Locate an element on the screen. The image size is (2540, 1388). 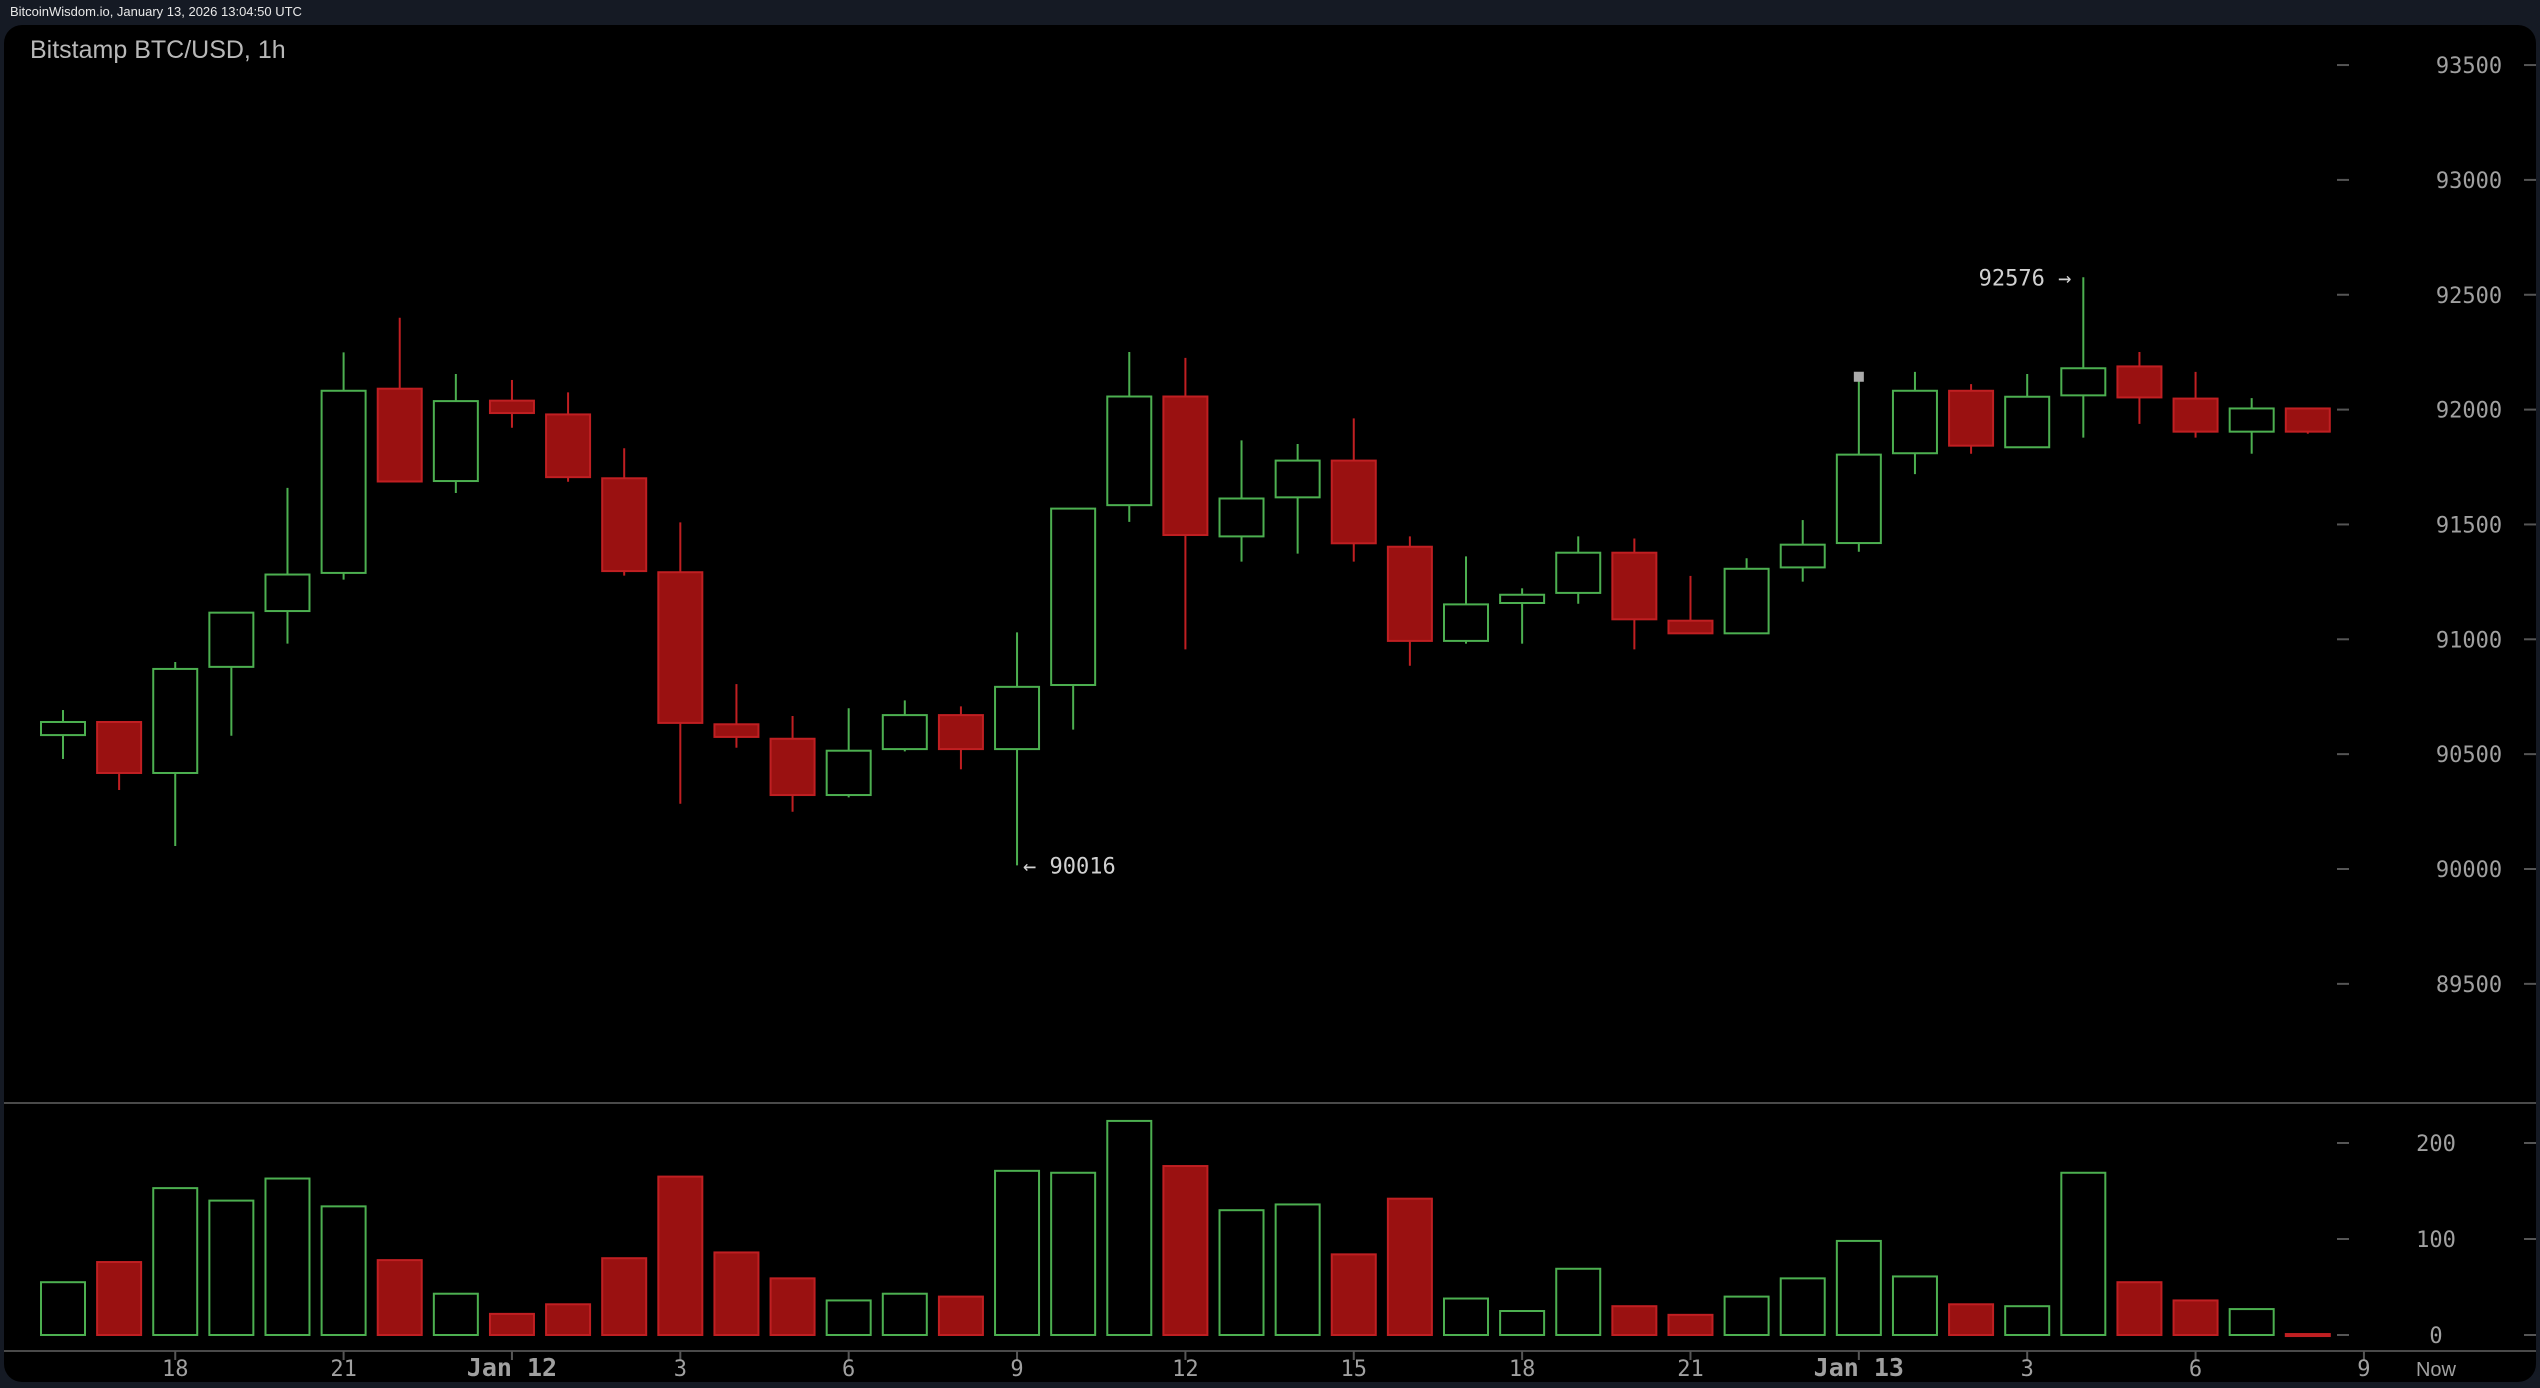
volume-axis: 0 100 200 is located at coordinates (2436, 1240).